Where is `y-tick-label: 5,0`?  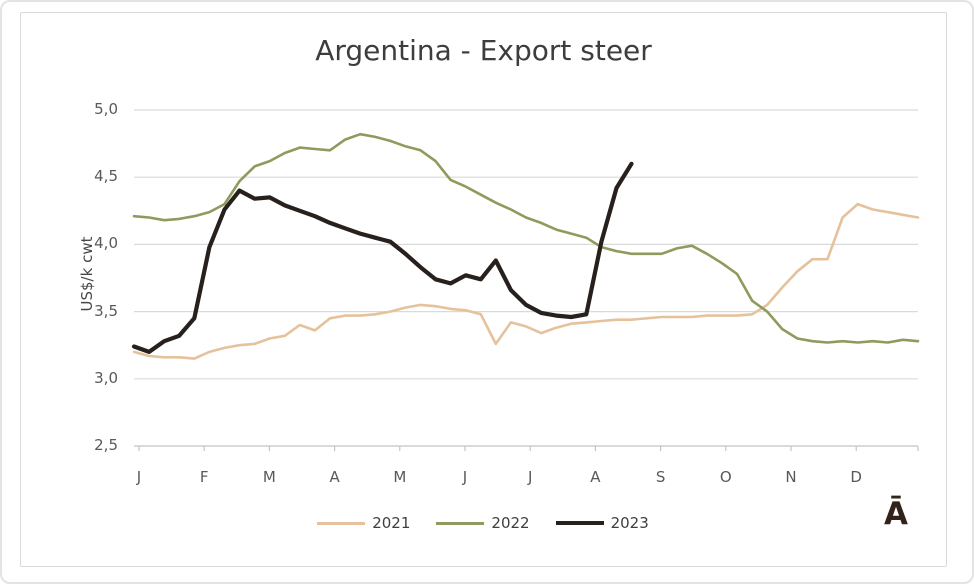 y-tick-label: 5,0 is located at coordinates (106, 109).